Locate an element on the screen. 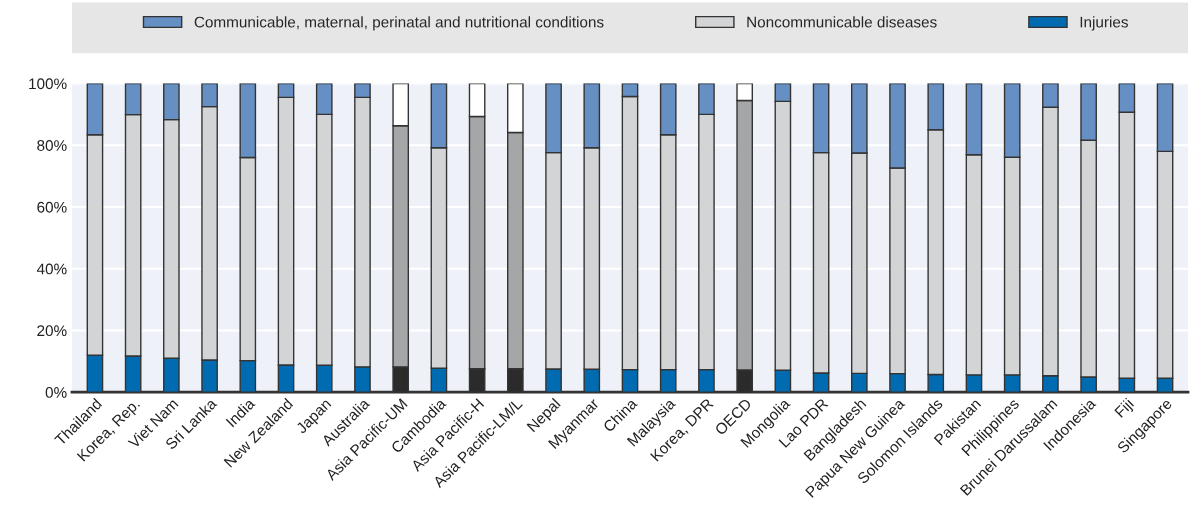 The width and height of the screenshot is (1200, 506). y-tick-label: 60% is located at coordinates (52, 207).